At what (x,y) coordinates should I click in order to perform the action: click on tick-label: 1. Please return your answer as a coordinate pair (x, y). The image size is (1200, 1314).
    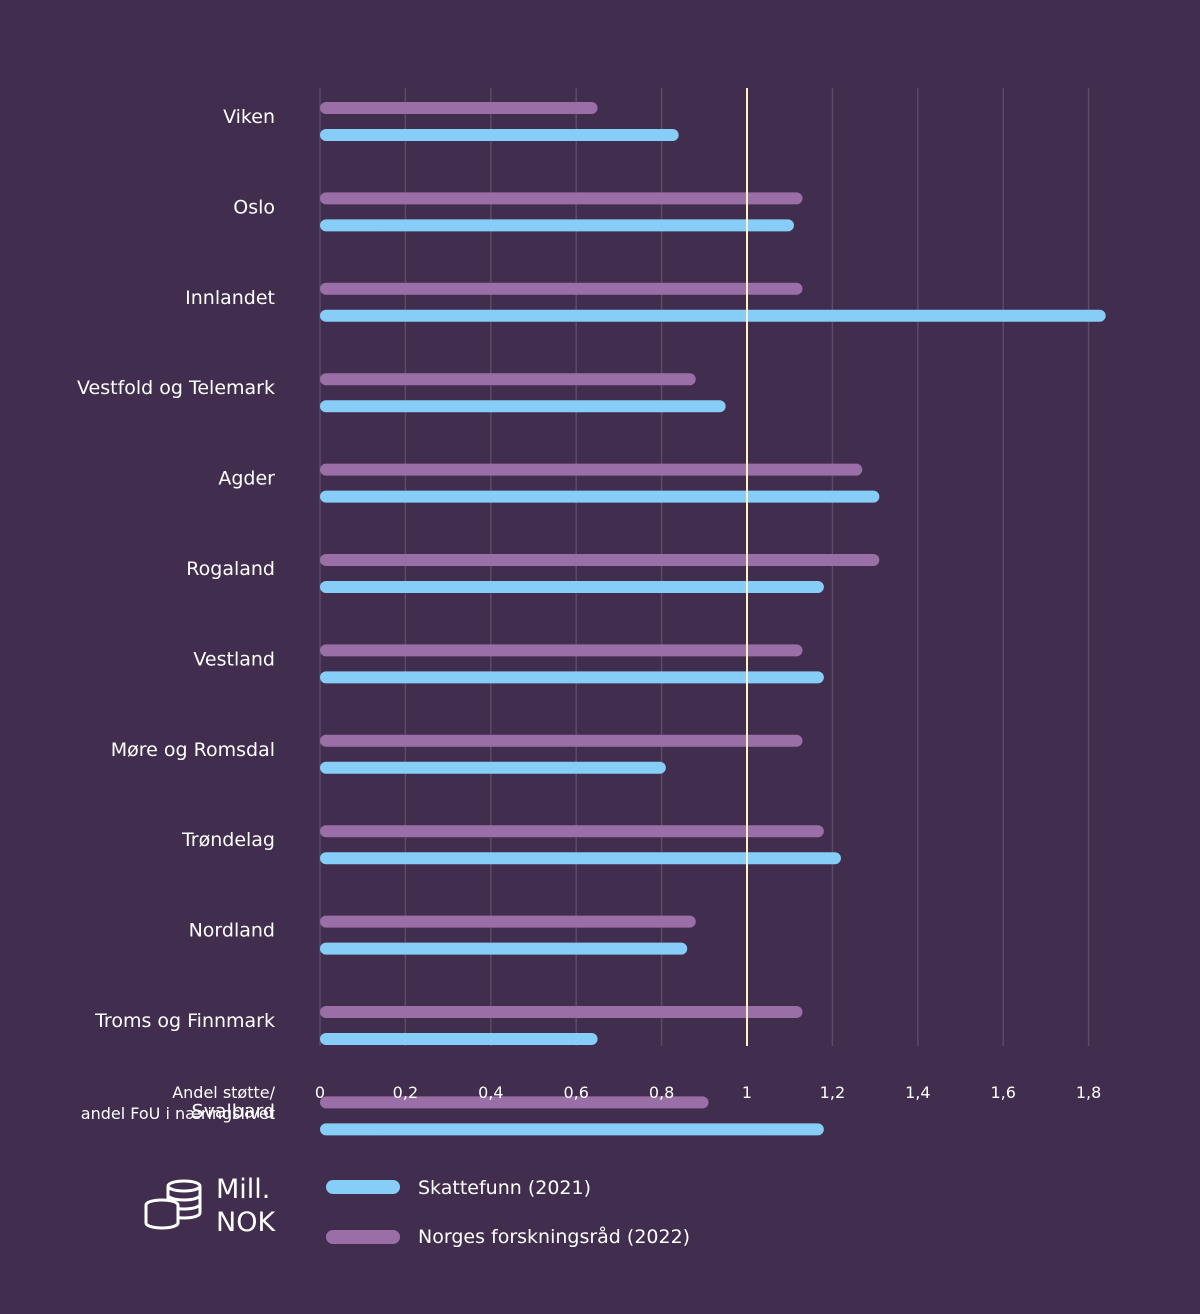
    Looking at the image, I should click on (747, 1092).